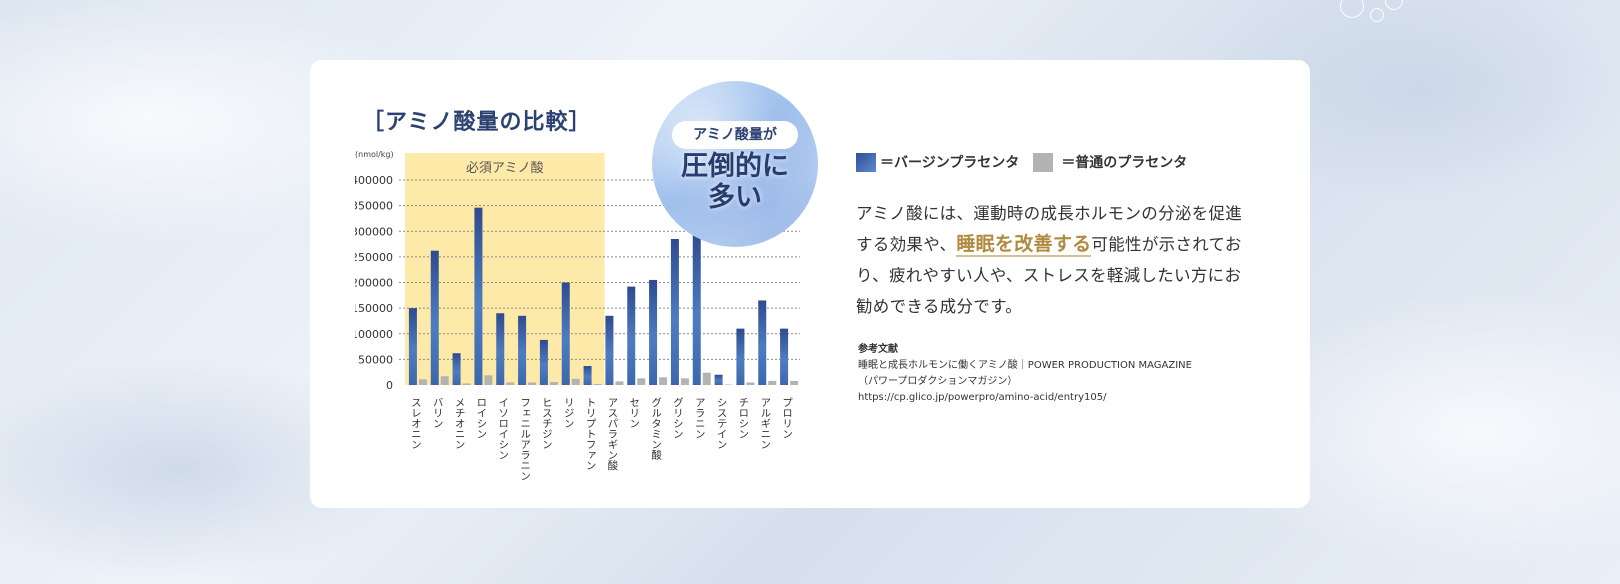  Describe the element at coordinates (634, 413) in the screenshot. I see `category-label: セリン` at that location.